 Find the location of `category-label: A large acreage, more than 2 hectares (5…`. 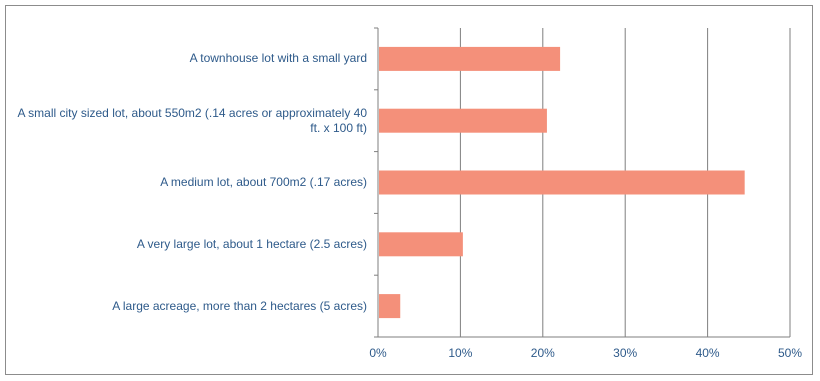

category-label: A large acreage, more than 2 hectares (5… is located at coordinates (239, 305).